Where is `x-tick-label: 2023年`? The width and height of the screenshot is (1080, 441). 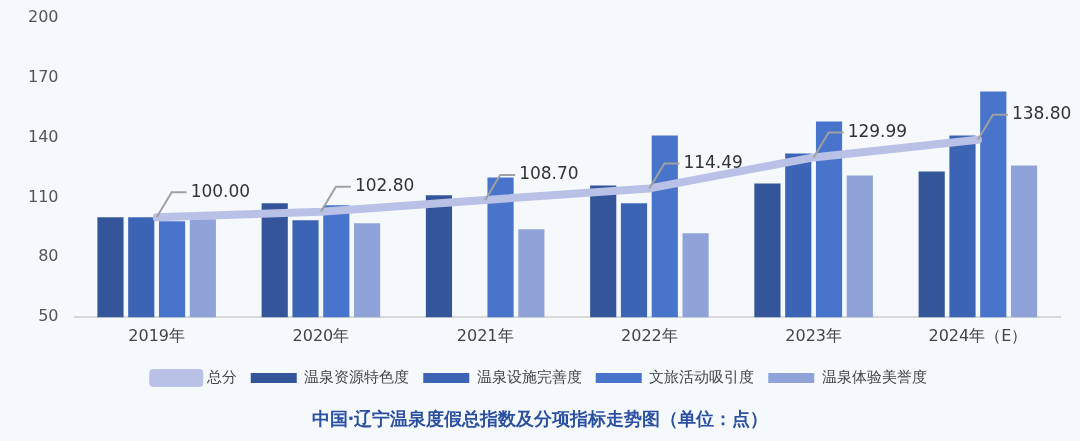
x-tick-label: 2023年 is located at coordinates (813, 335).